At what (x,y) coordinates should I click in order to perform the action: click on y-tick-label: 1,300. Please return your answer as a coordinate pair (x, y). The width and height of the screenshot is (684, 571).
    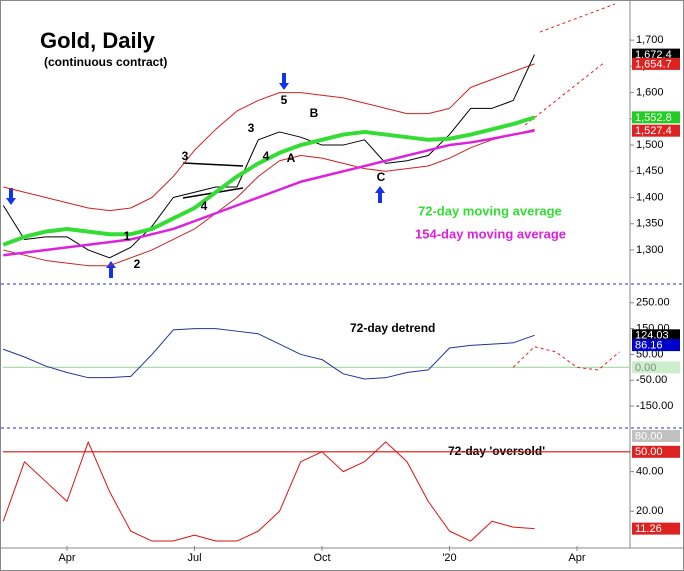
    Looking at the image, I should click on (650, 250).